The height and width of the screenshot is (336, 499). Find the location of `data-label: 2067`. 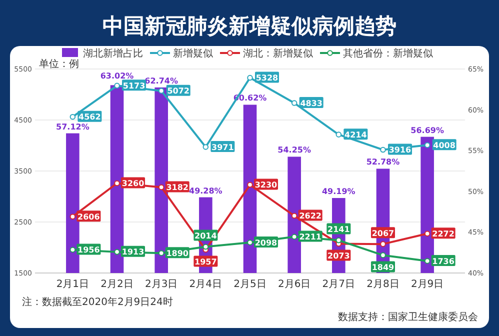

data-label: 2067 is located at coordinates (383, 233).